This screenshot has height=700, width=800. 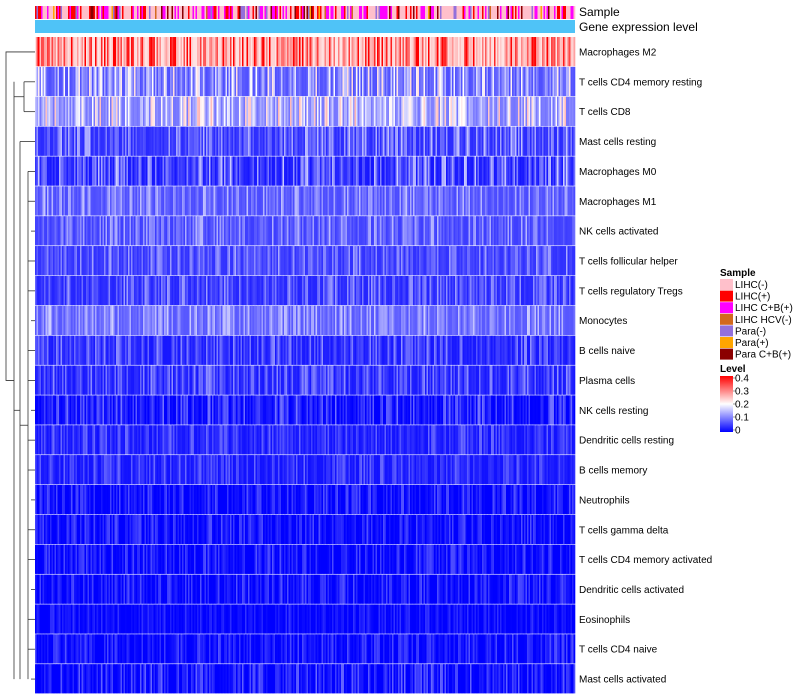 What do you see at coordinates (305, 231) in the screenshot?
I see `heatmap-row` at bounding box center [305, 231].